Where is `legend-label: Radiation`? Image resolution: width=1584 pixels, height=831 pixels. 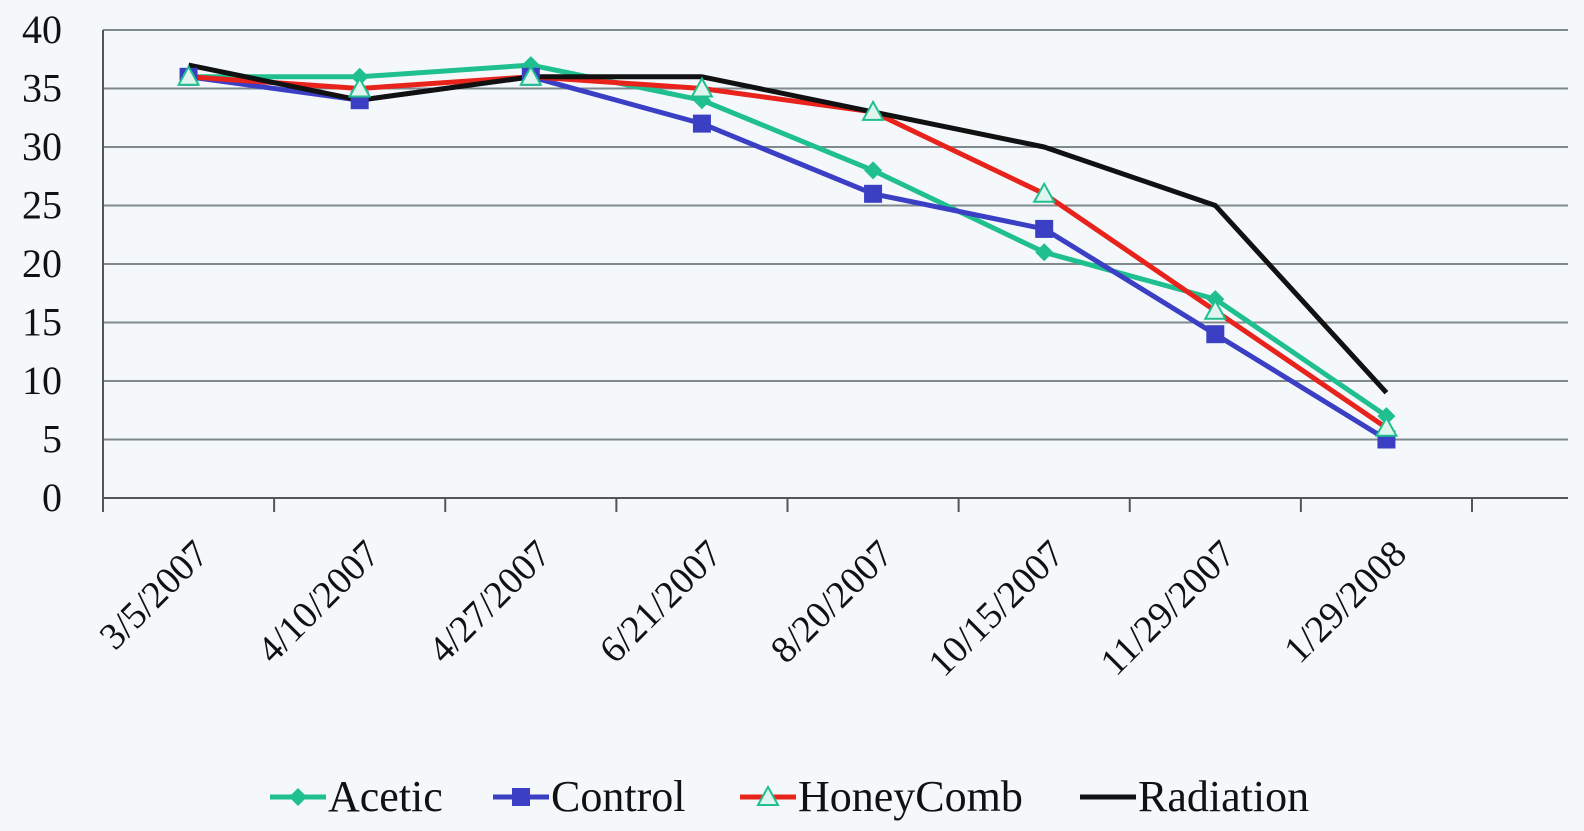 legend-label: Radiation is located at coordinates (1223, 796).